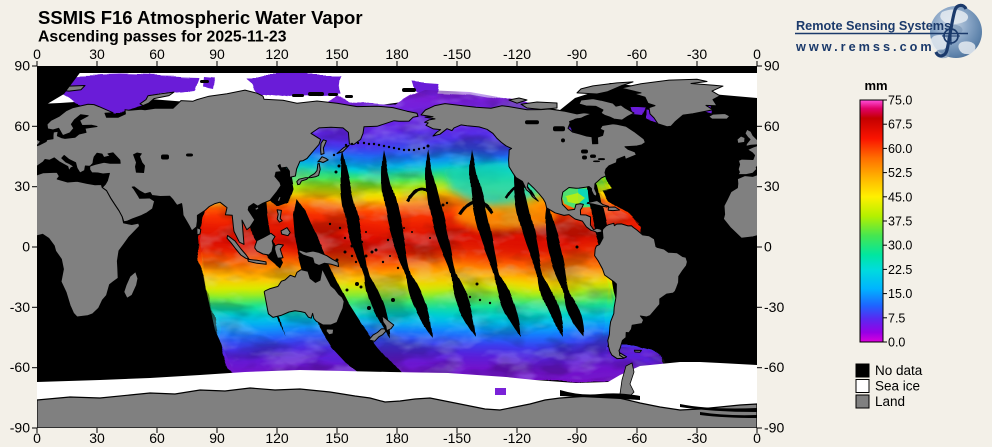 The height and width of the screenshot is (447, 992). Describe the element at coordinates (162, 37) in the screenshot. I see `svg-text:Ascending passes for 2025-11-2: Ascending passes for 2025-11-23` at that location.